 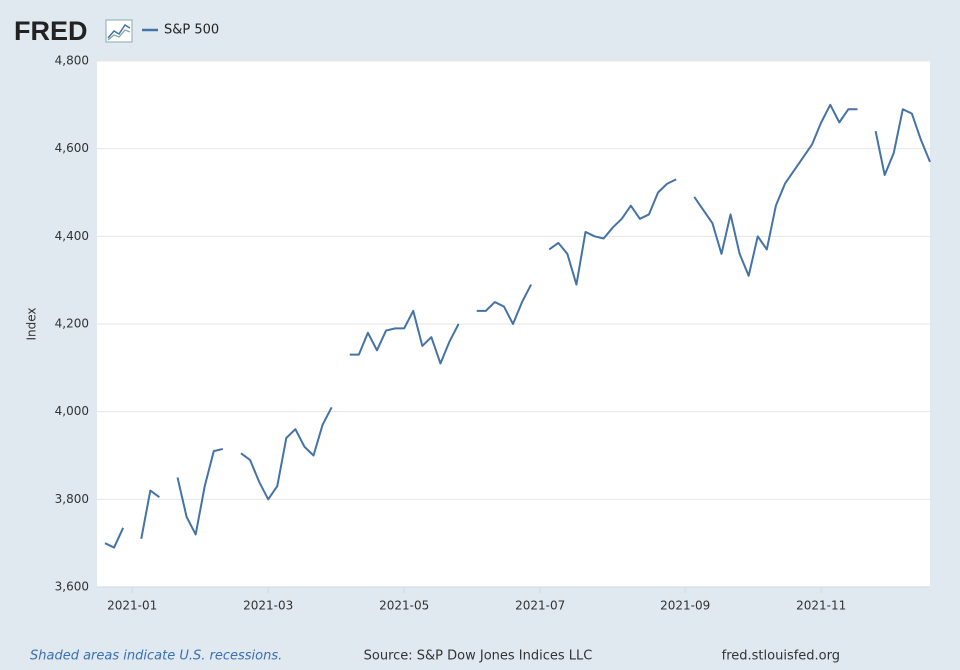 I want to click on y-tick-label: 4,800, so click(x=72, y=61).